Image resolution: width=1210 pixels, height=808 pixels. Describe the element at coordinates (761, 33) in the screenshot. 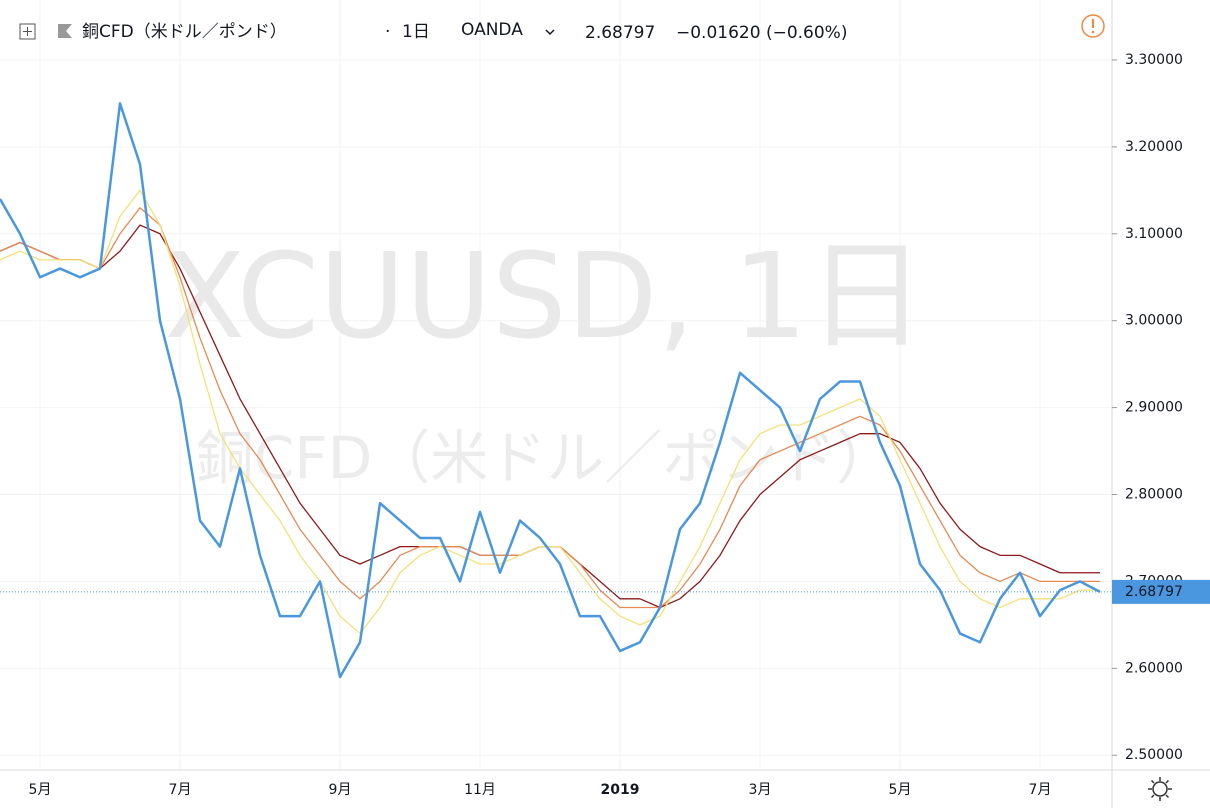

I see `price-change: −0.01620 (−0.60%)` at that location.